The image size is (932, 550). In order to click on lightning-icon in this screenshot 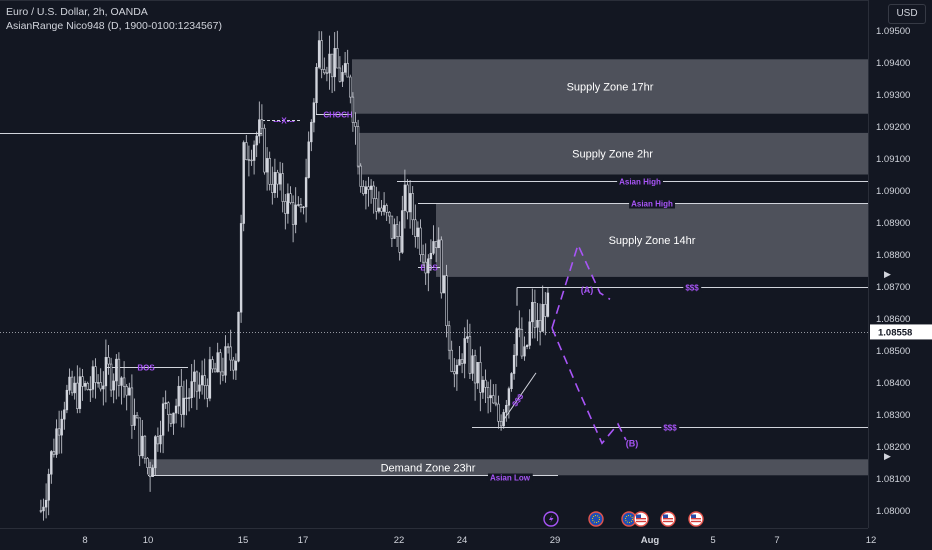, I will do `click(551, 519)`.